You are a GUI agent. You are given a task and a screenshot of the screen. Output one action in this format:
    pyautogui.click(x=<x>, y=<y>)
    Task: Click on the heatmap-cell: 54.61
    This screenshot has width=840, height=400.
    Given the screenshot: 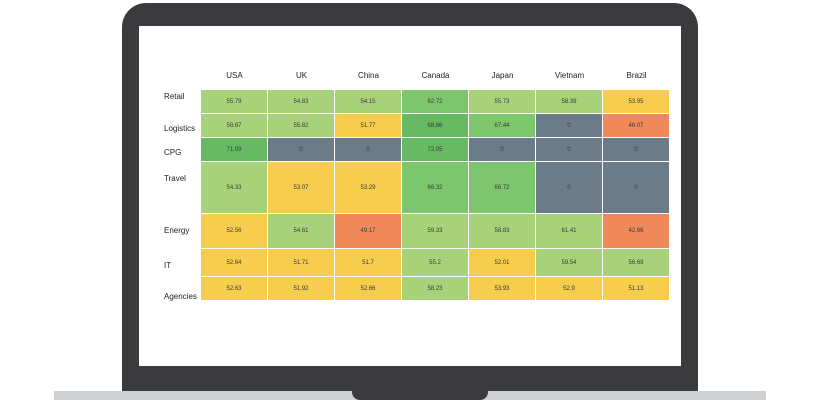 What is the action you would take?
    pyautogui.click(x=301, y=231)
    